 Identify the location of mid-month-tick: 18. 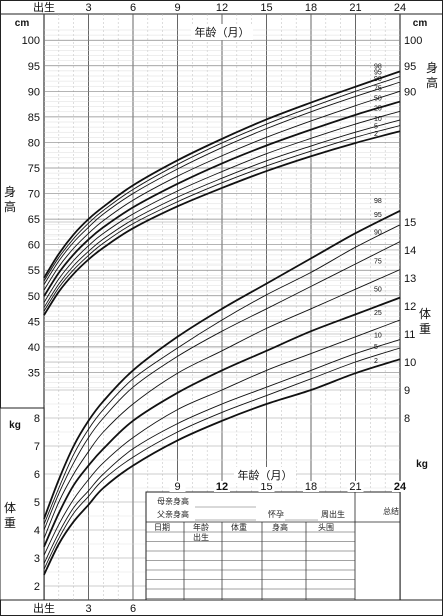
(311, 487).